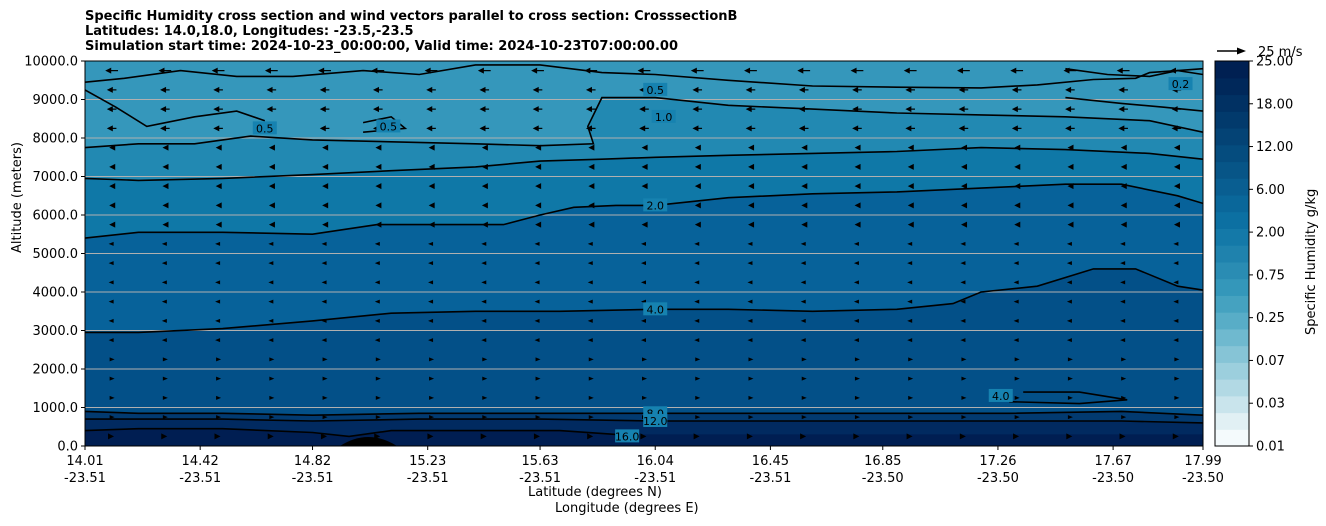 Image resolution: width=1326 pixels, height=526 pixels. I want to click on x-tick-label-lat: 17.26, so click(997, 461).